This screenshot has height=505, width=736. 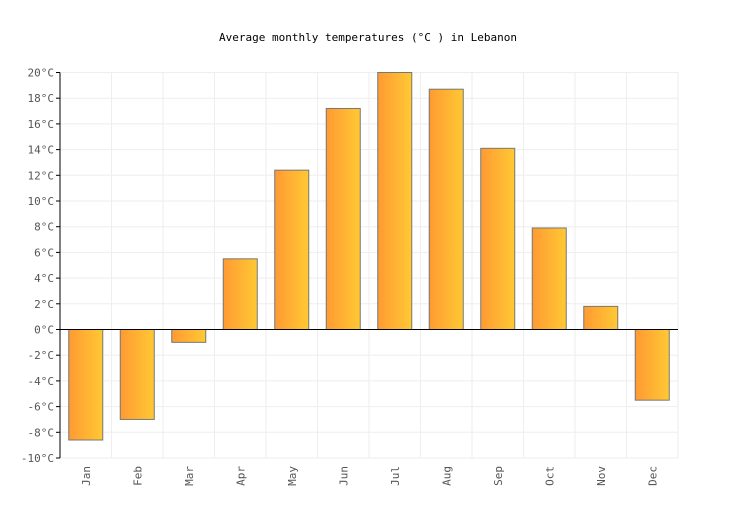 I want to click on y-tick-label: 10°C, so click(x=41, y=201).